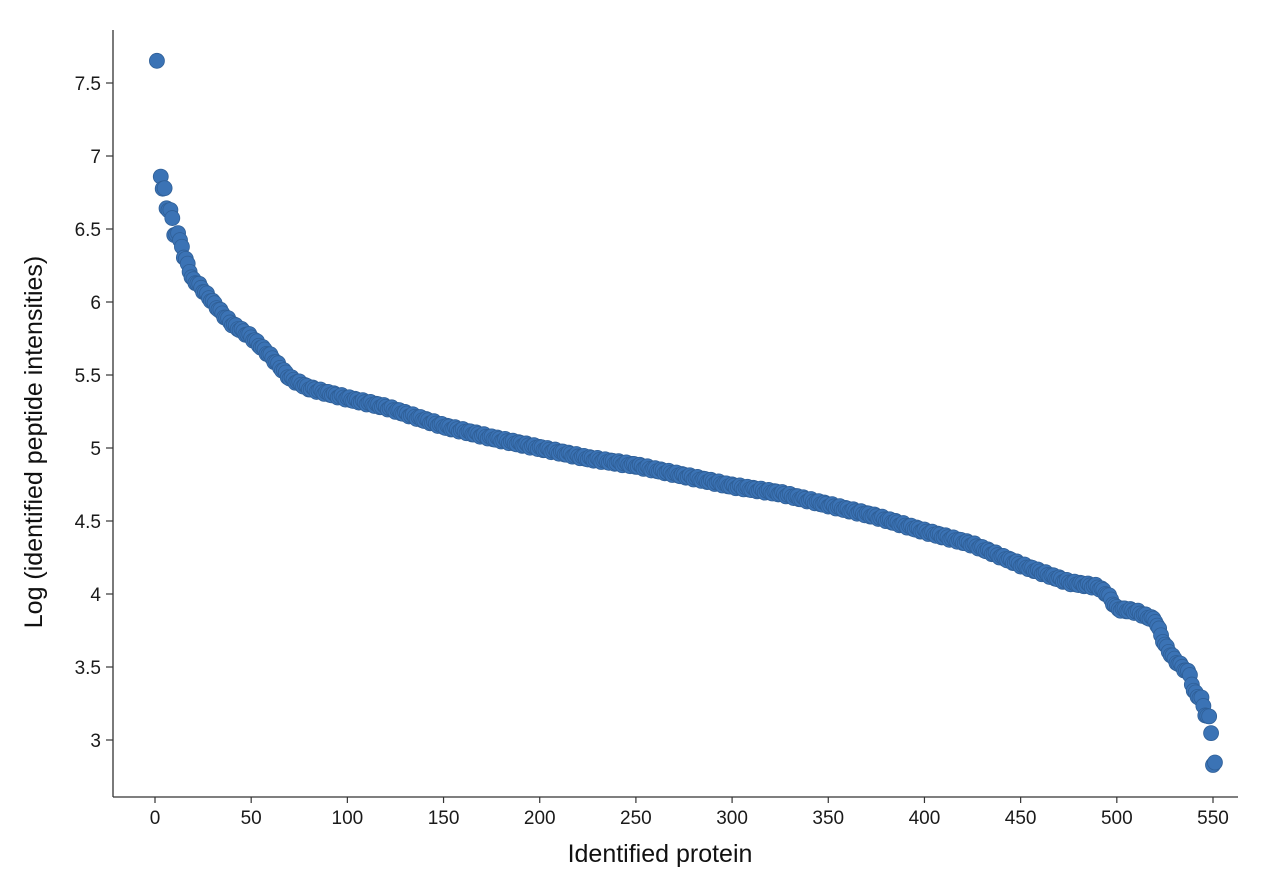 This screenshot has width=1280, height=891. Describe the element at coordinates (1021, 818) in the screenshot. I see `x-tick-label: 450` at that location.